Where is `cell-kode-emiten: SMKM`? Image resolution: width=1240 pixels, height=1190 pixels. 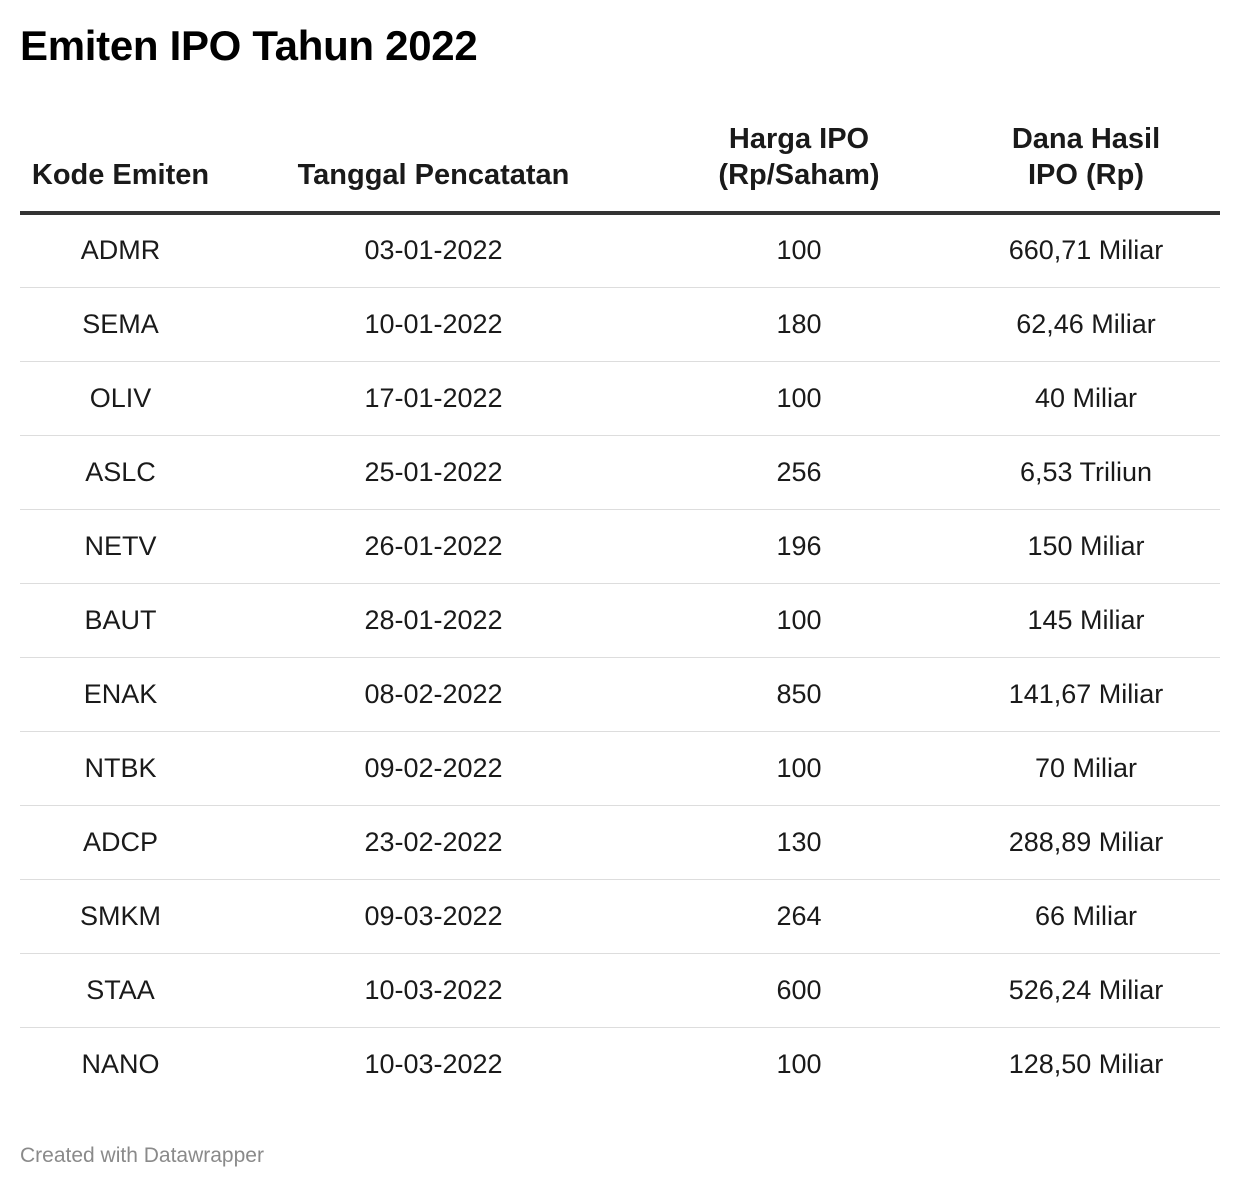 cell-kode-emiten: SMKM is located at coordinates (120, 916).